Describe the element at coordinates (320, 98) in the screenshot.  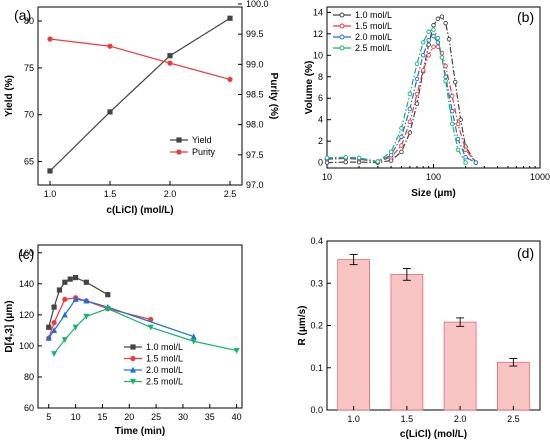
I see `y-tick-label: 6` at that location.